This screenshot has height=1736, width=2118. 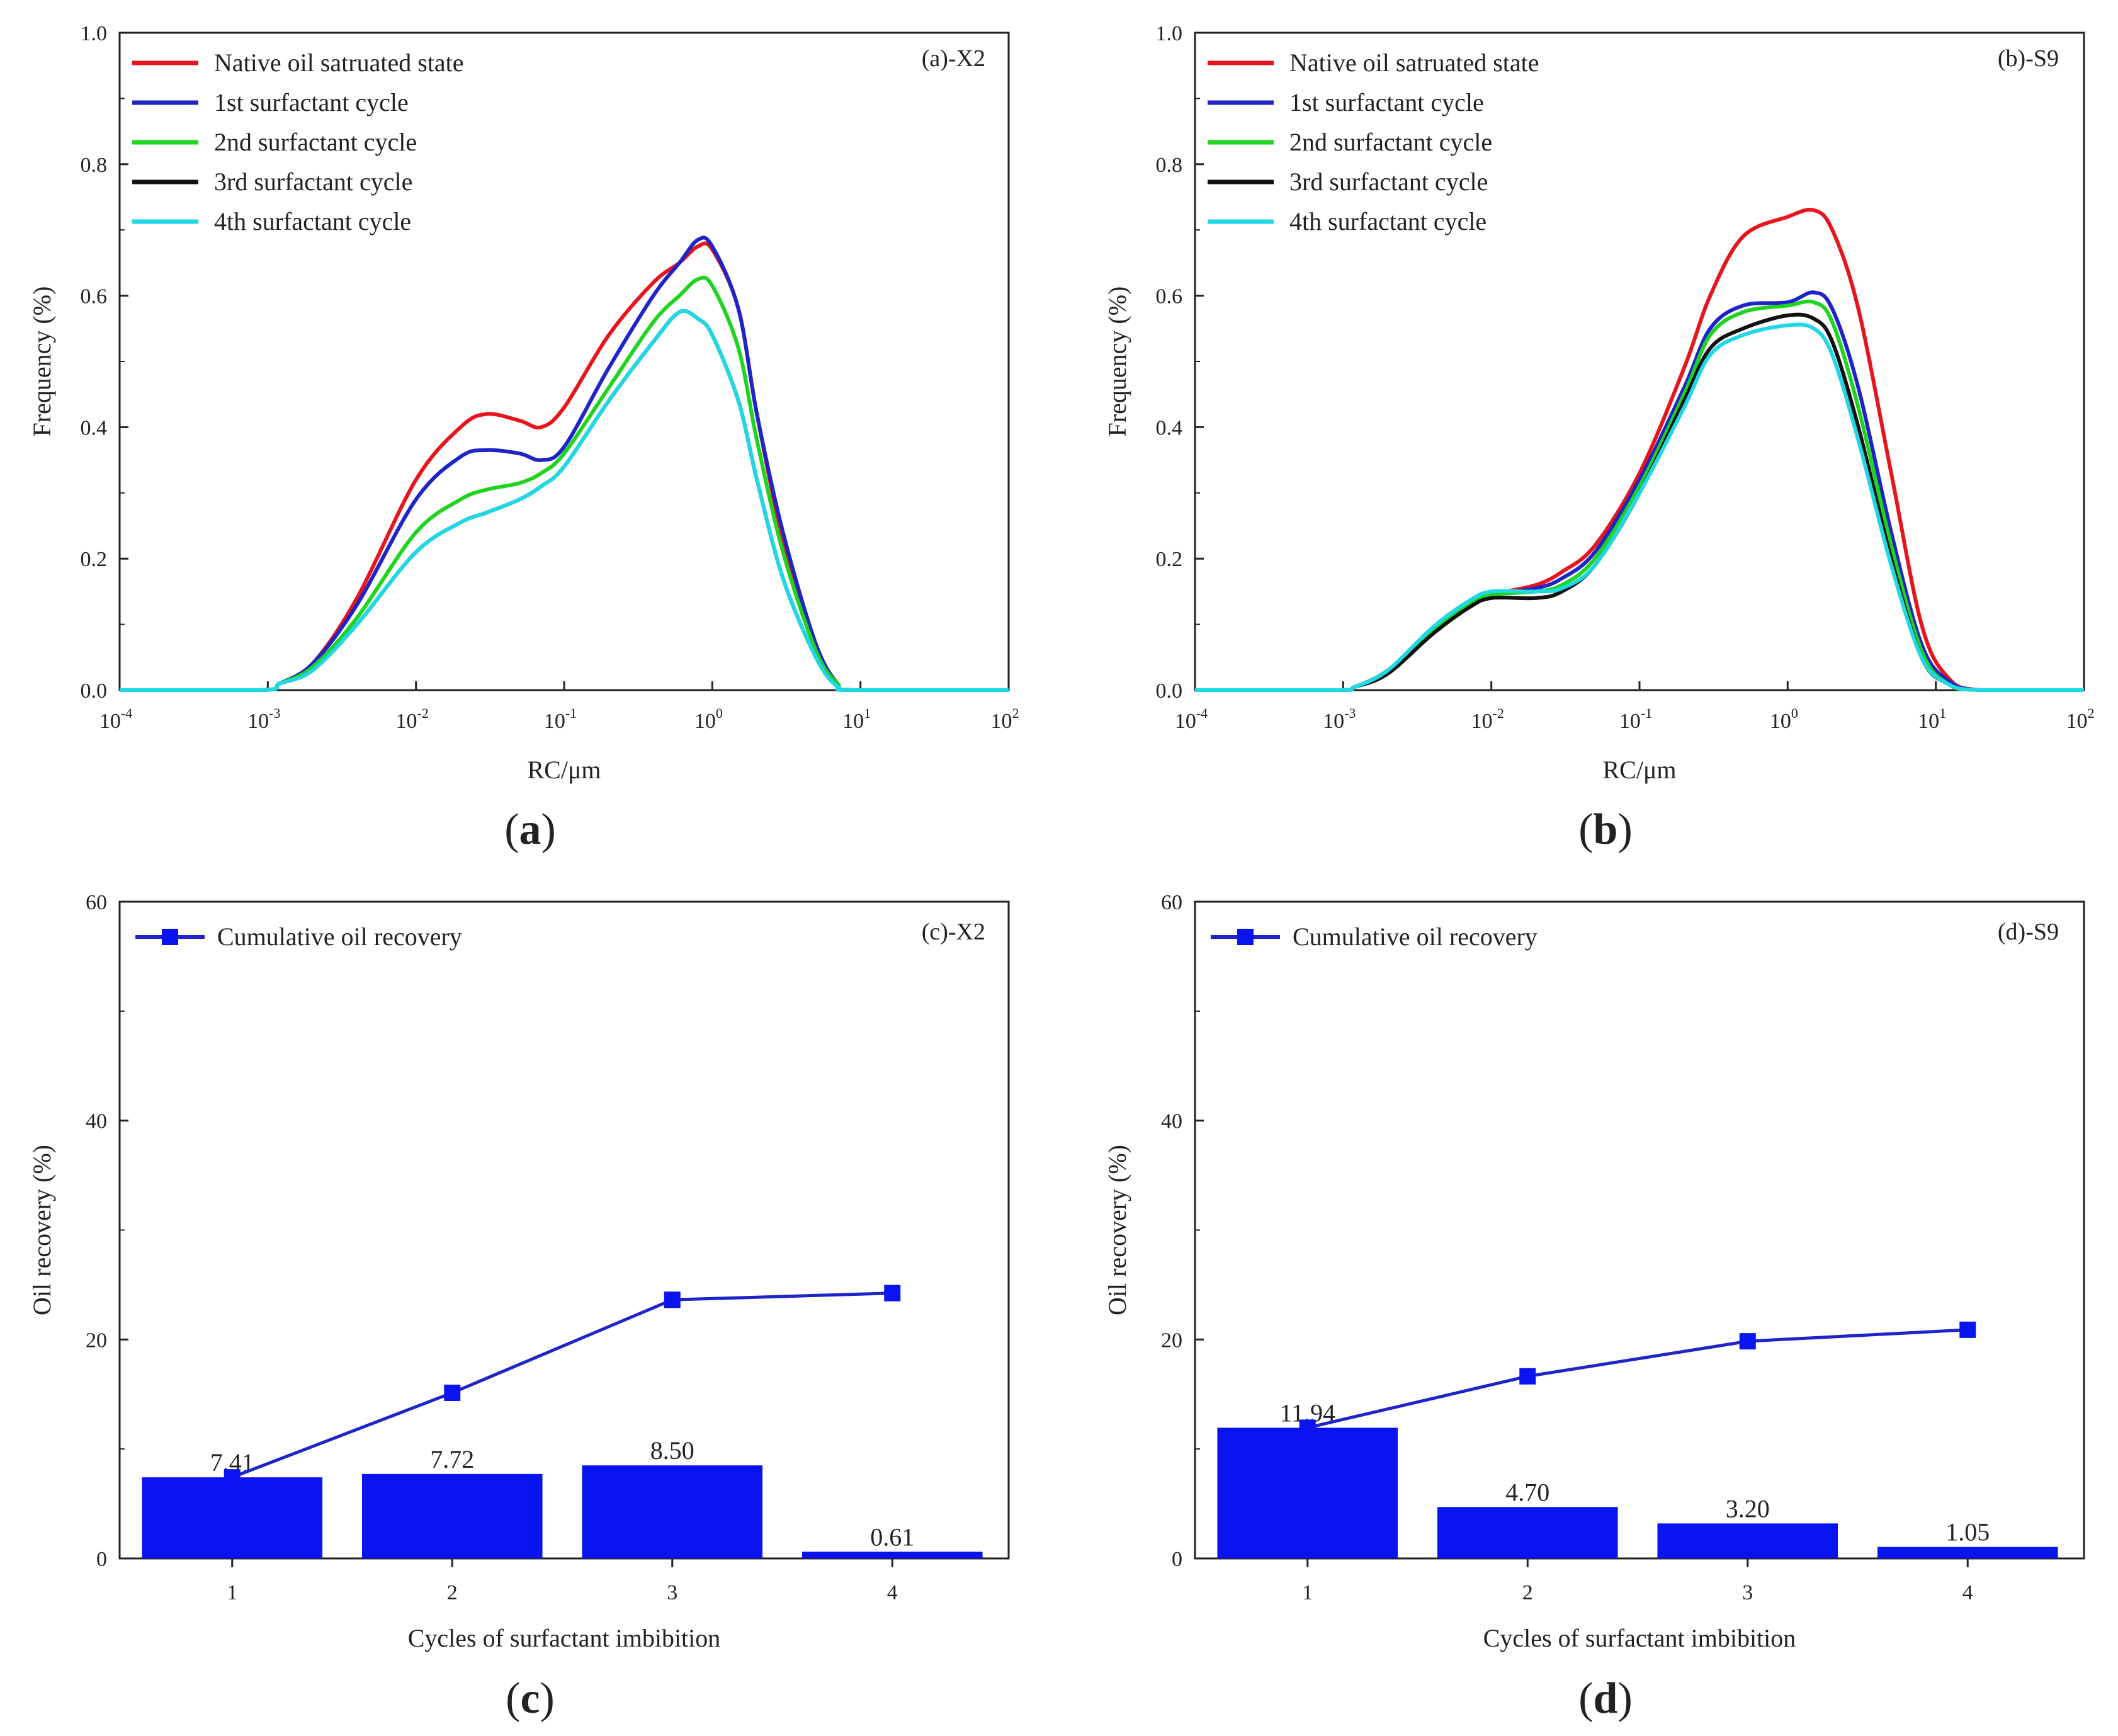 I want to click on bar-value-label: 0.61, so click(x=892, y=1537).